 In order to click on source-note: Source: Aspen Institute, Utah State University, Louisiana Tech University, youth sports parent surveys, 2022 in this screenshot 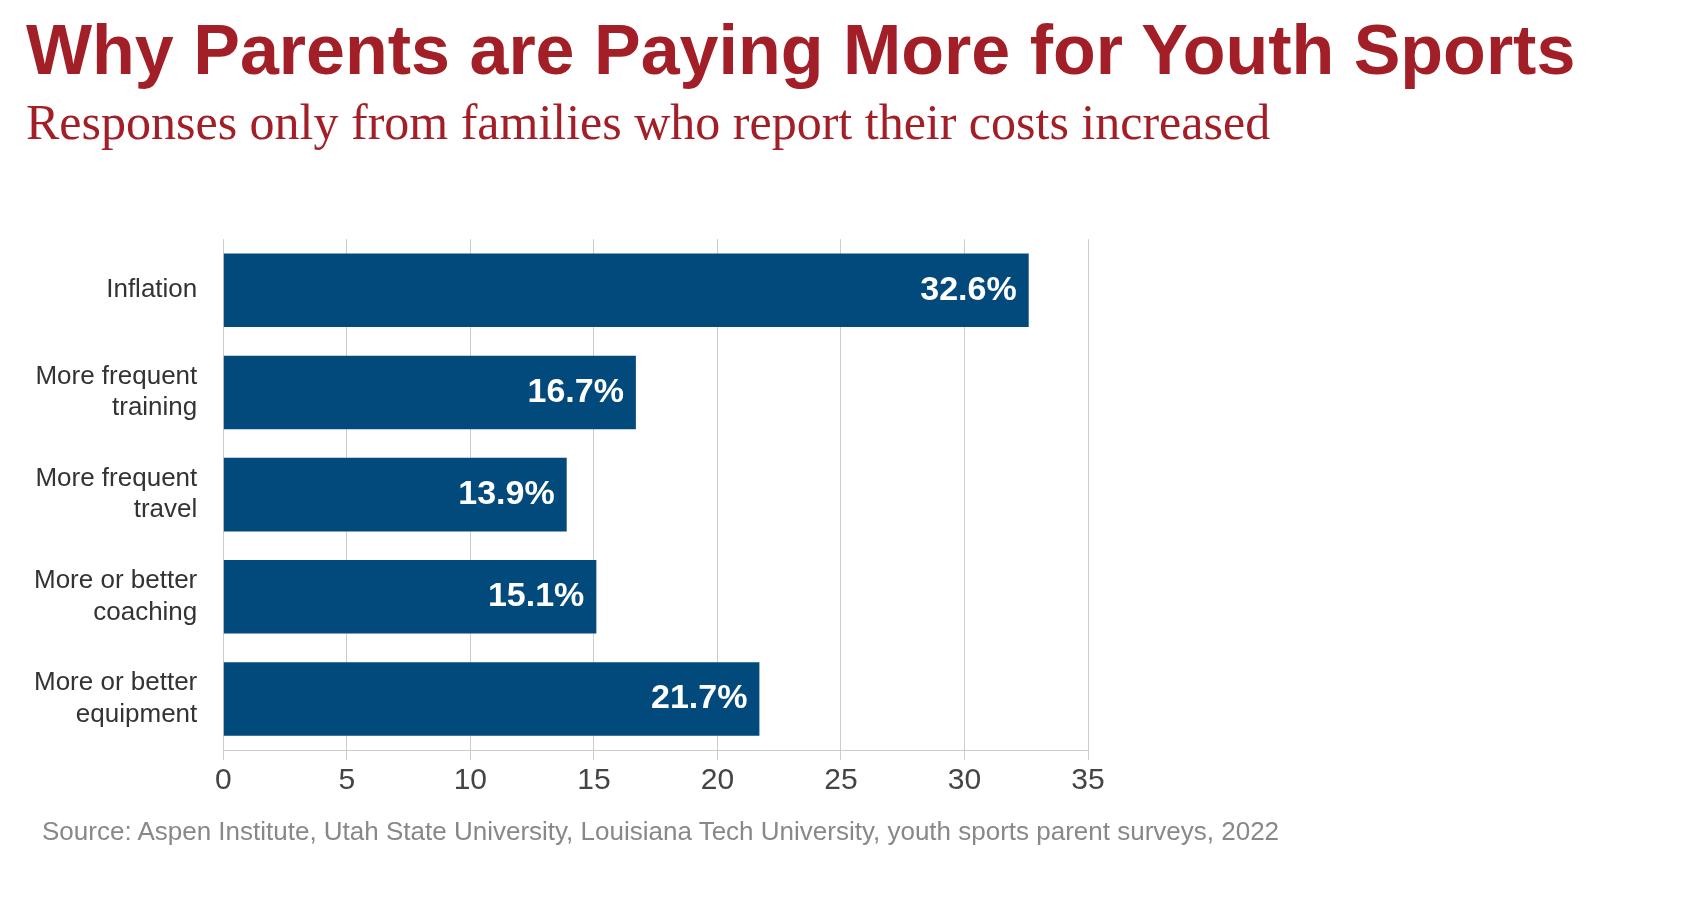, I will do `click(661, 831)`.